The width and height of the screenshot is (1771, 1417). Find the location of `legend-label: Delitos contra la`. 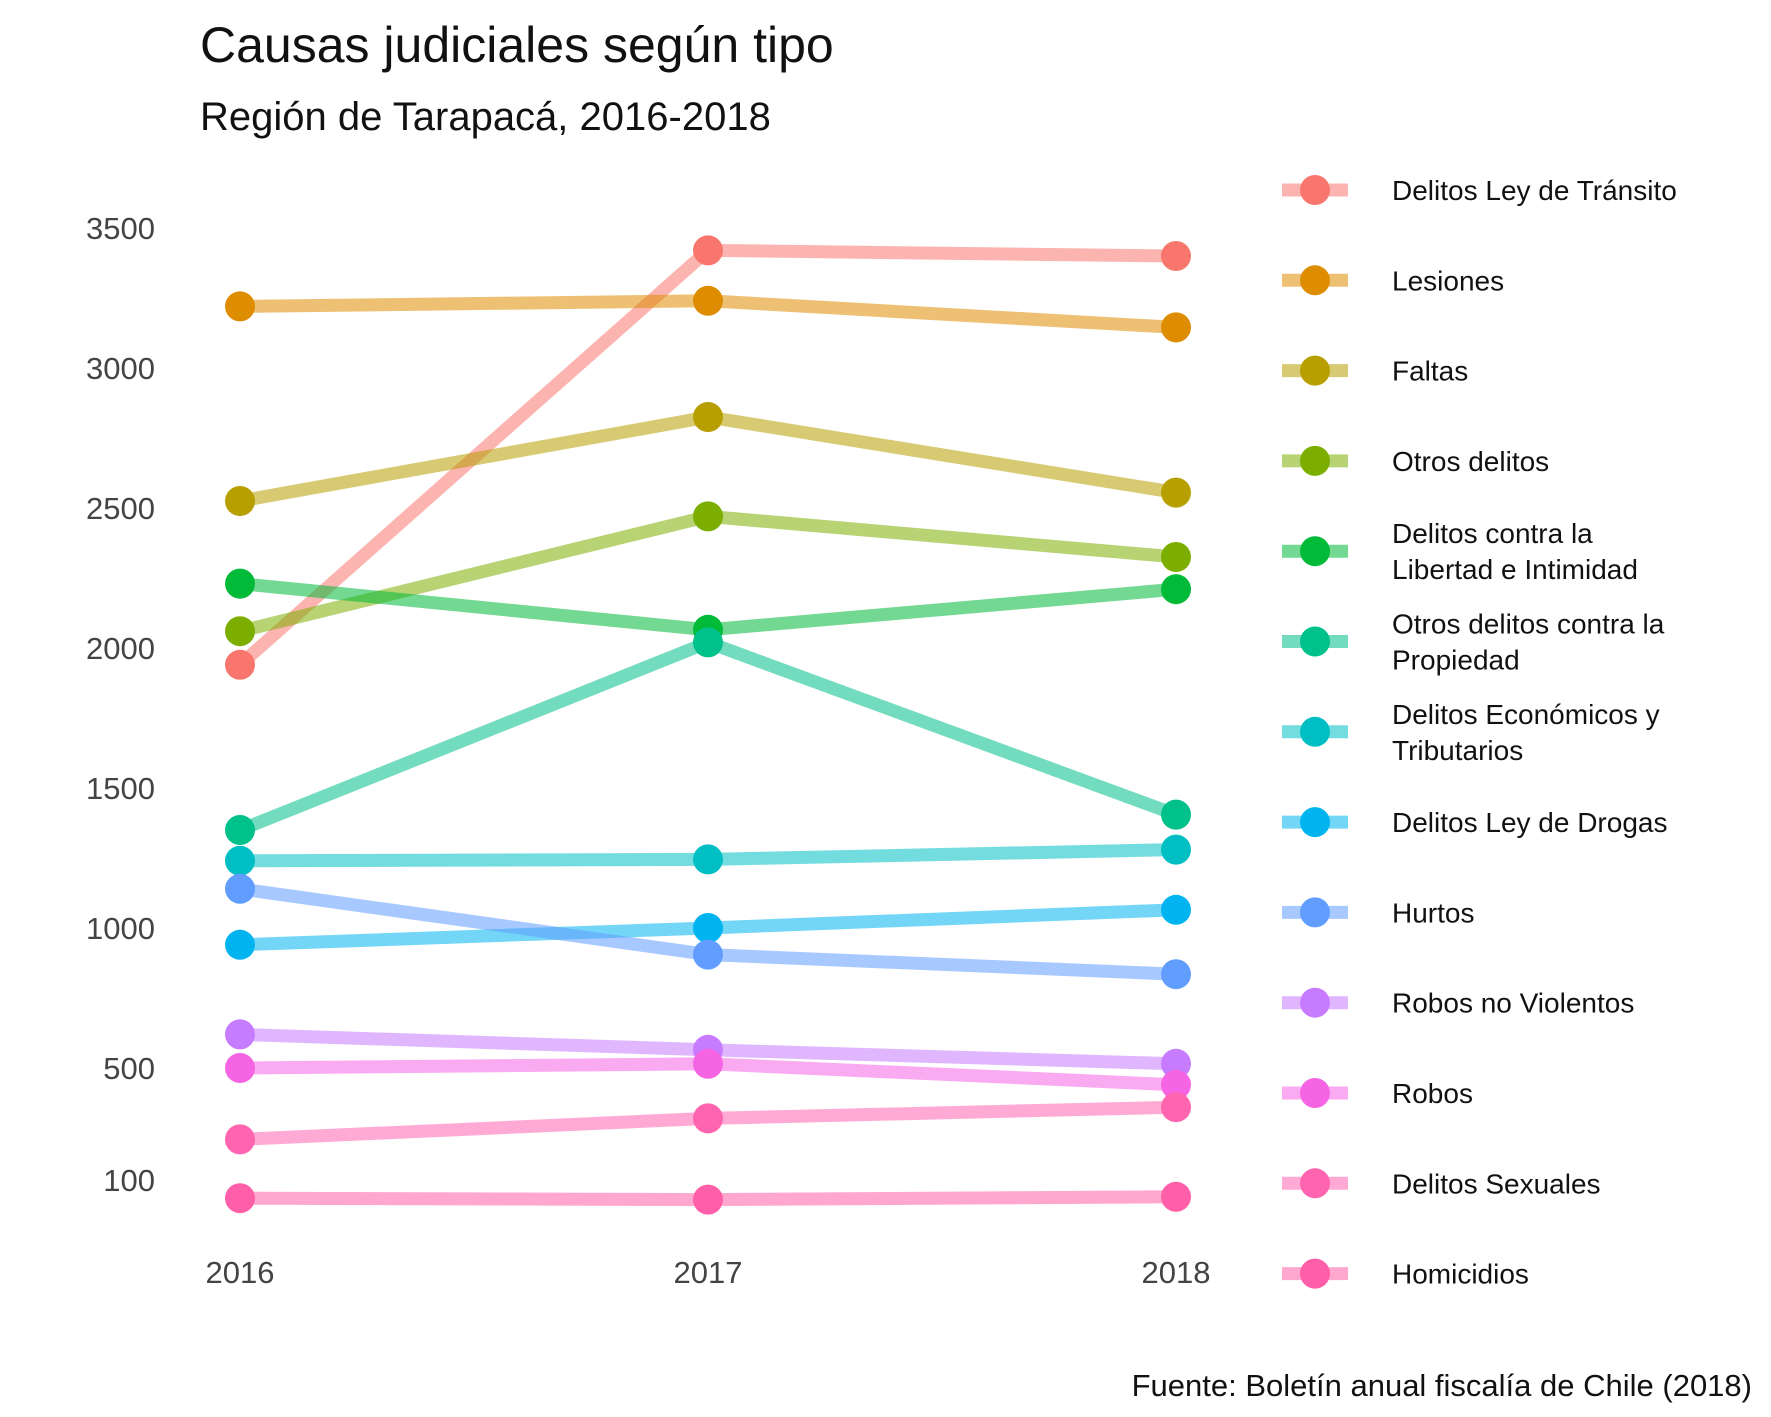

legend-label: Delitos contra la is located at coordinates (1492, 533).